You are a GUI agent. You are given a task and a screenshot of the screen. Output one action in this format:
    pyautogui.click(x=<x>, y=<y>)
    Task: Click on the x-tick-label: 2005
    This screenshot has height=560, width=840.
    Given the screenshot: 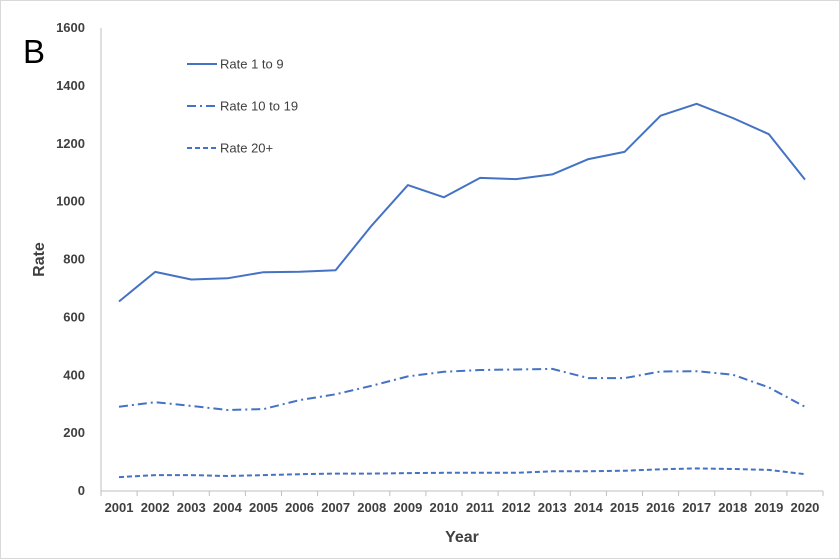 What is the action you would take?
    pyautogui.click(x=263, y=507)
    